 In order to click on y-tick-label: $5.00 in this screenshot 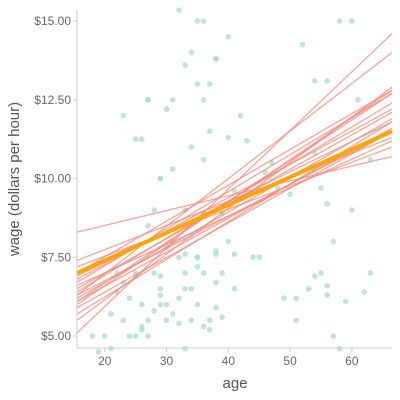, I will do `click(56, 336)`.